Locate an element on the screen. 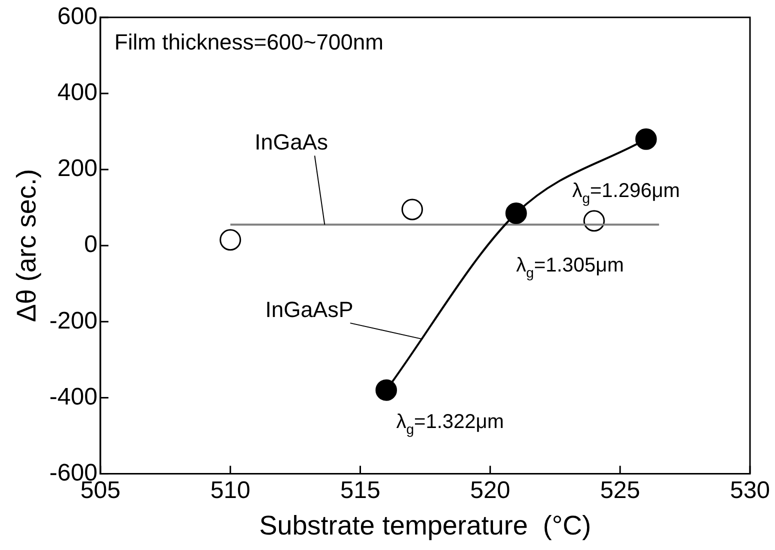 This screenshot has width=775, height=550. annotation: Film thickness=600~700nm is located at coordinates (249, 41).